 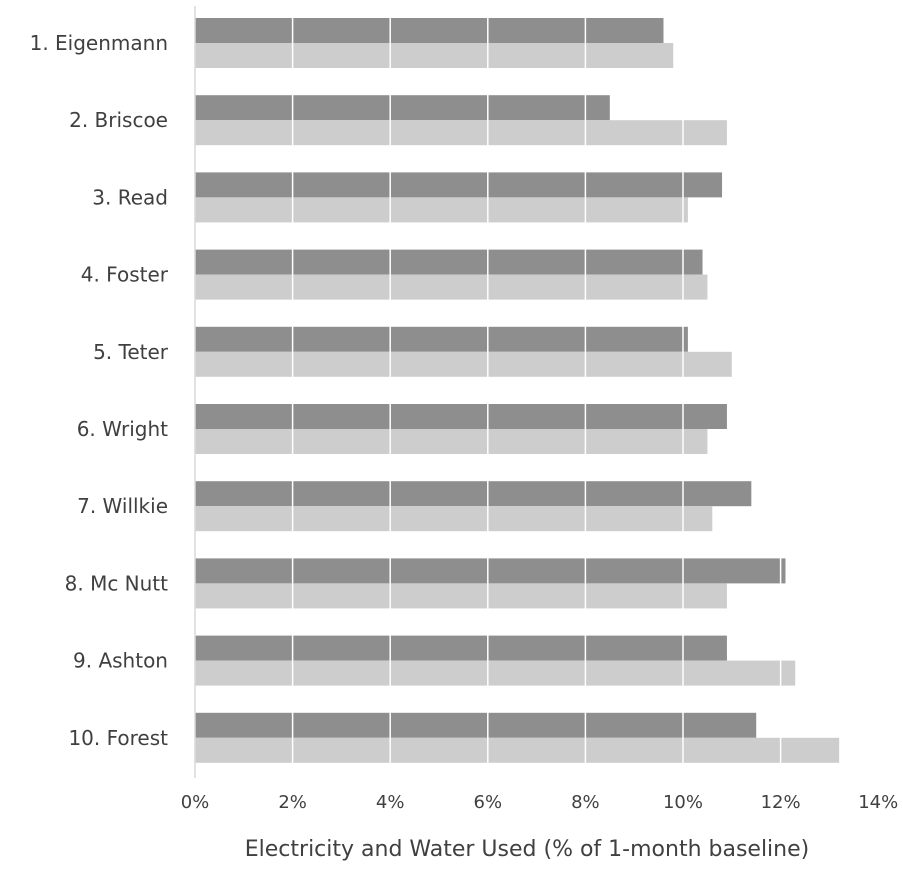 What do you see at coordinates (195, 802) in the screenshot?
I see `tick-label: 0%` at bounding box center [195, 802].